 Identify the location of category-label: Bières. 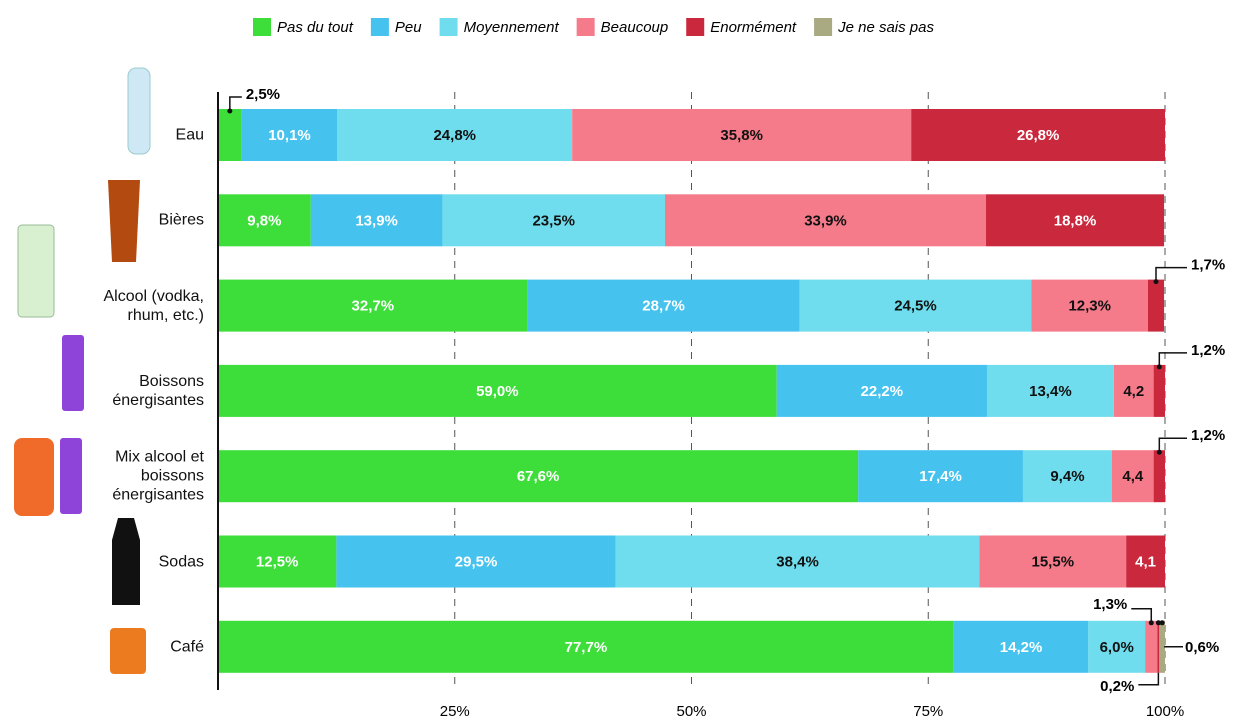
(181, 220).